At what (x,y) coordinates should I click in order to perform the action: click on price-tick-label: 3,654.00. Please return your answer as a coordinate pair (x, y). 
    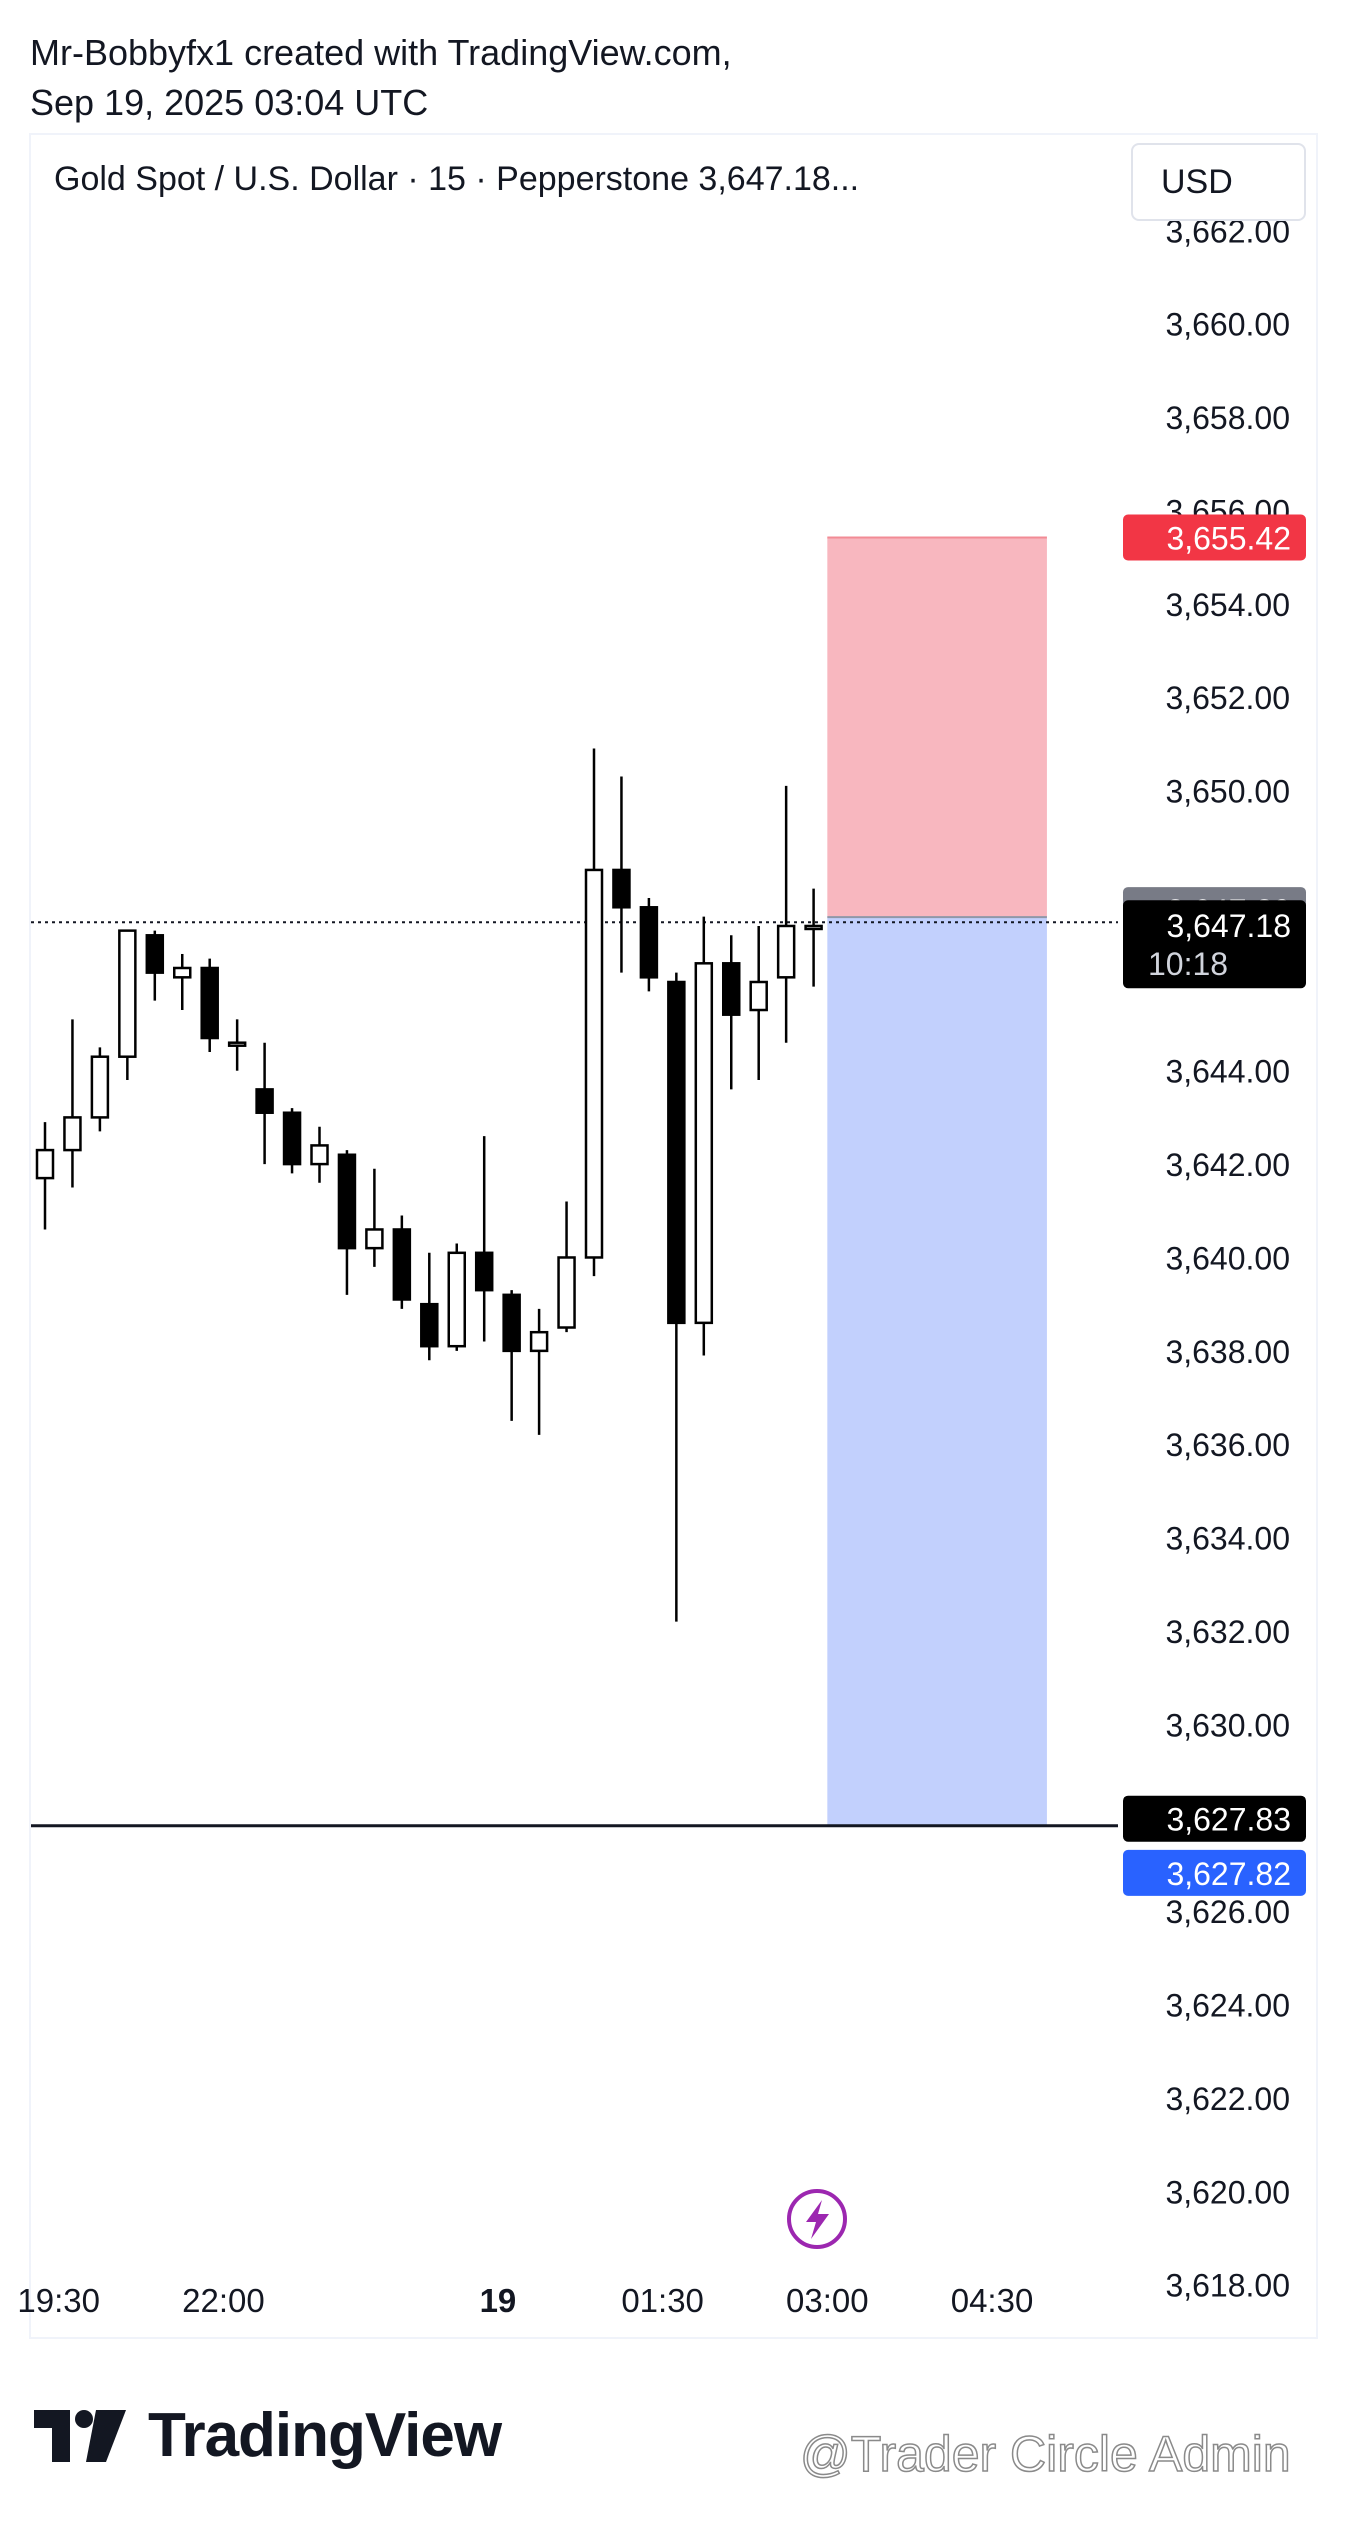
    Looking at the image, I should click on (1227, 605).